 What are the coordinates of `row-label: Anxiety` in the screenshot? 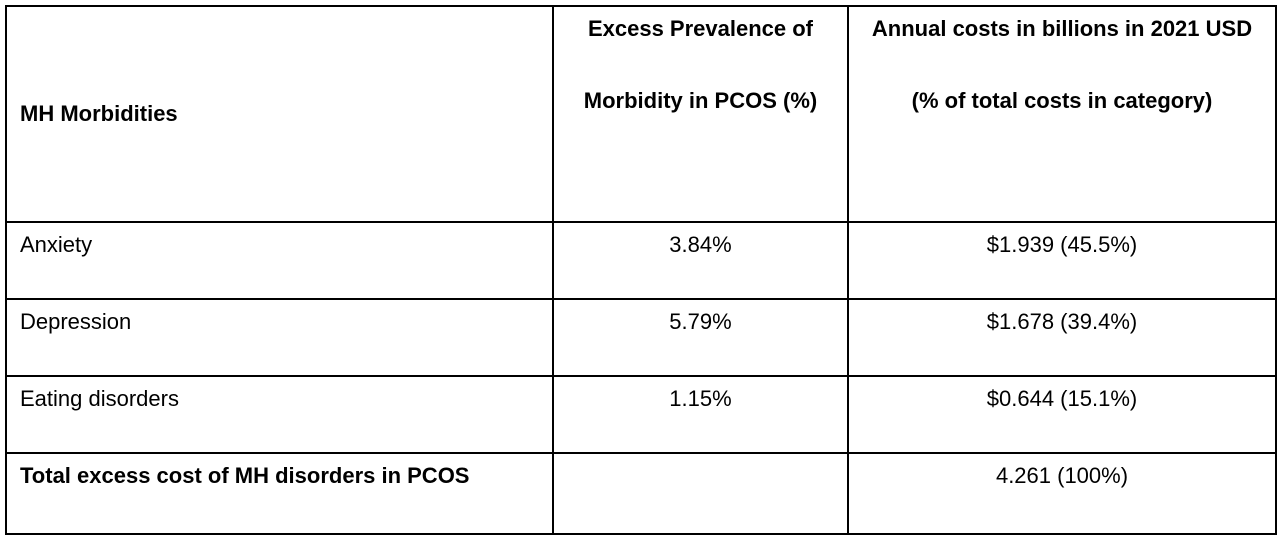 It's located at (279, 260).